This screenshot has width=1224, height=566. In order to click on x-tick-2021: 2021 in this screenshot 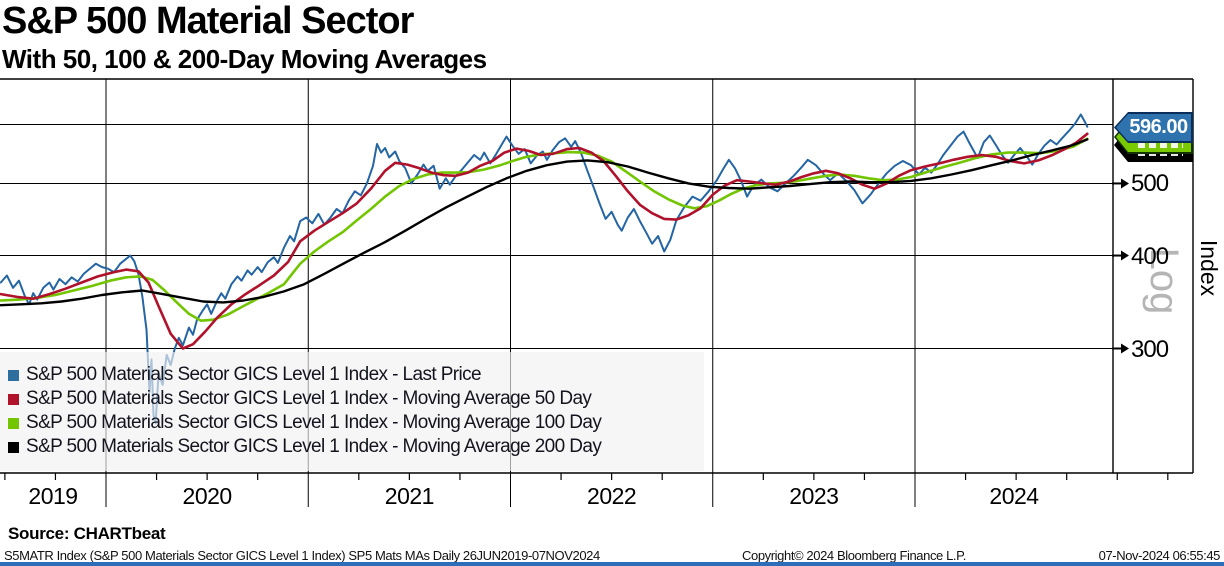, I will do `click(409, 496)`.